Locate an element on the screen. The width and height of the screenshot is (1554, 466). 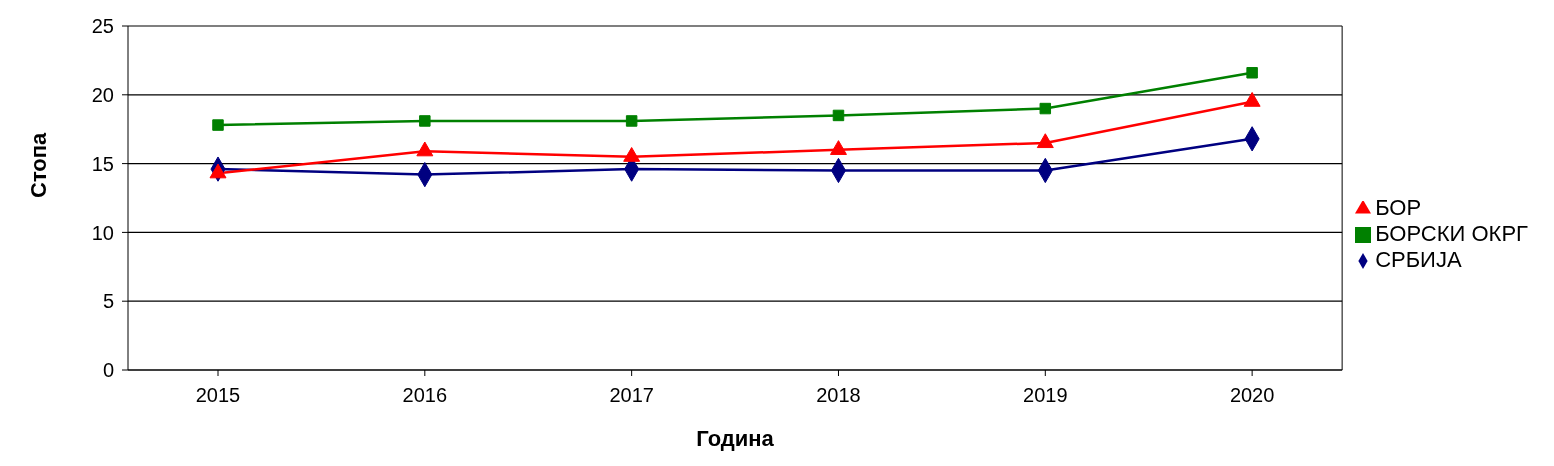
y-tick-label: 20 is located at coordinates (102, 94).